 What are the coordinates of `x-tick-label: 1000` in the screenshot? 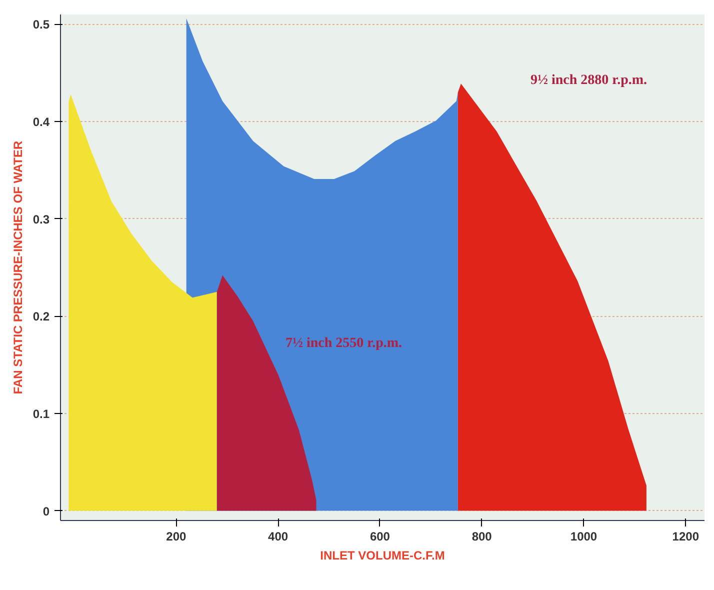 It's located at (584, 537).